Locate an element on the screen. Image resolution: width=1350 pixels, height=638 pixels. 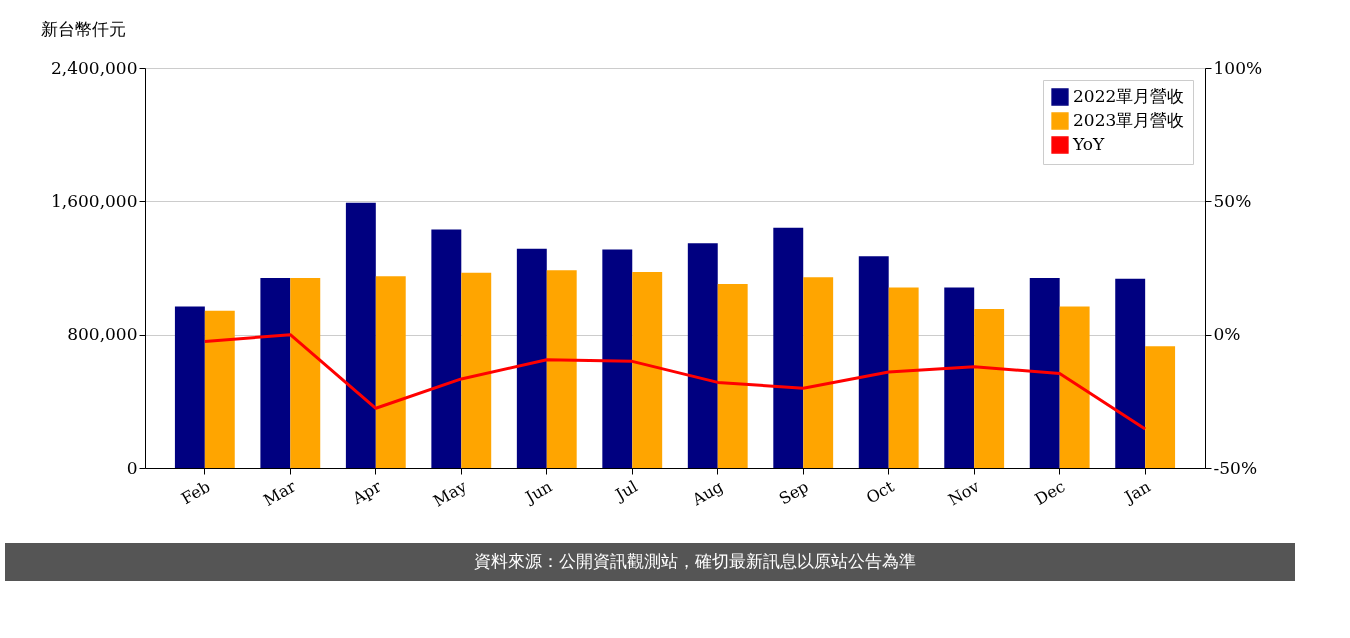
y-tick-label: 800,000 is located at coordinates (102, 334).